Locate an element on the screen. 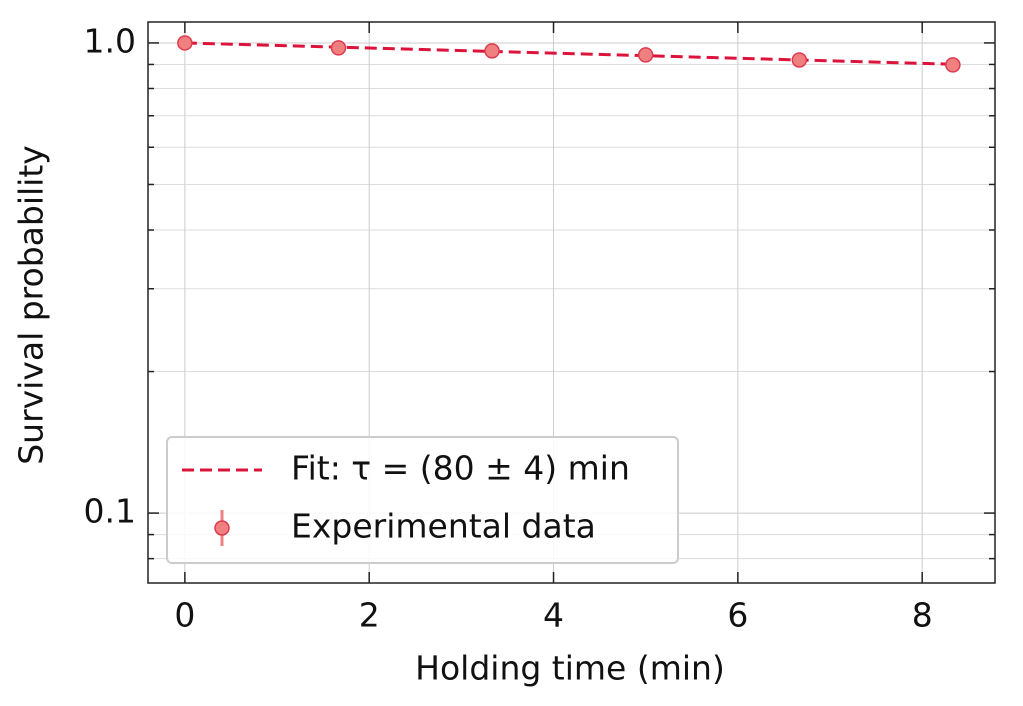 This screenshot has height=706, width=1023. x-tick-label: 6 is located at coordinates (737, 615).